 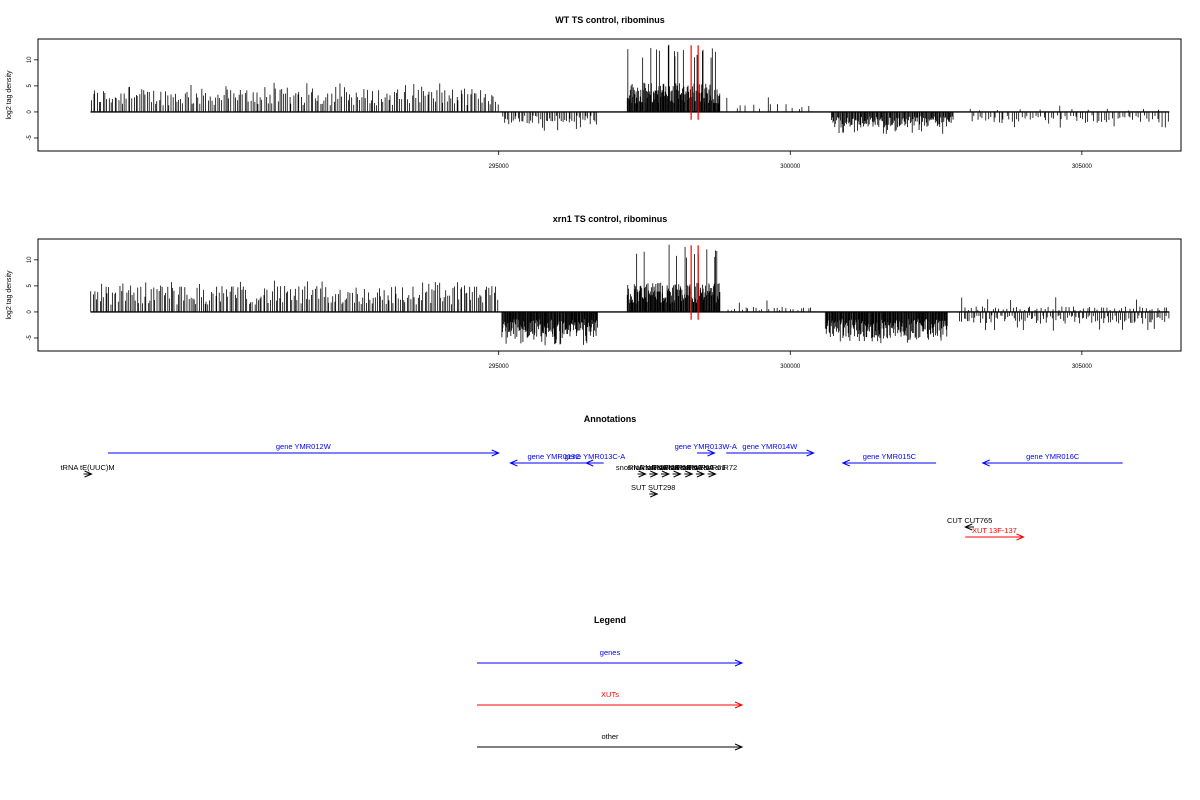 I want to click on annotation-label: snoRNA snR58, so click(x=664, y=467).